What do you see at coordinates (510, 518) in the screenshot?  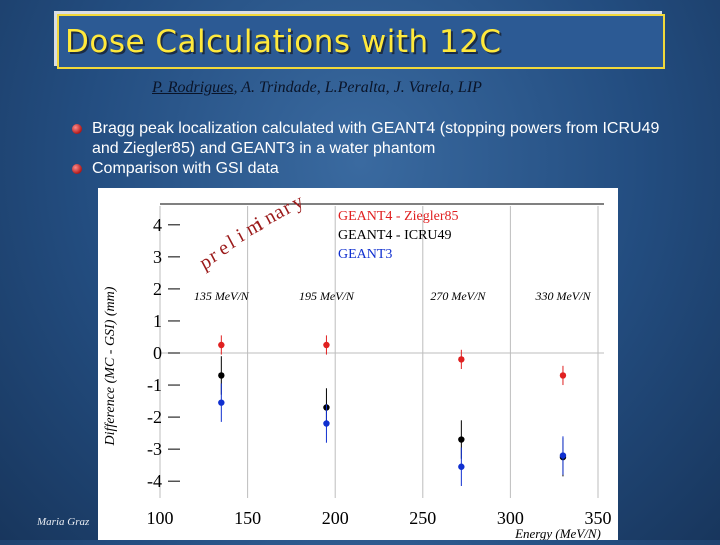 I see `x-tick-label: 300` at bounding box center [510, 518].